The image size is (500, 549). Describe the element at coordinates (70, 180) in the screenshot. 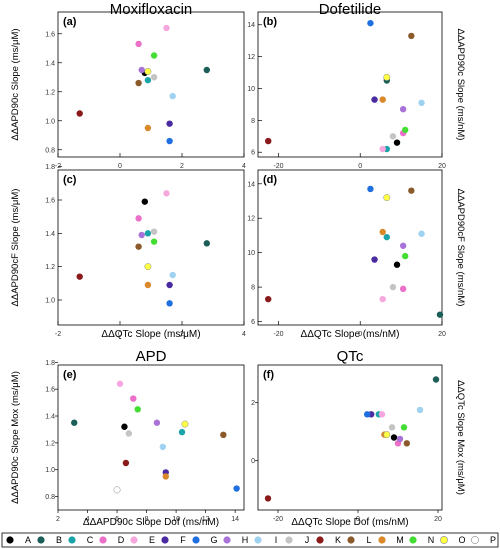

I see `panel-label: (c)` at that location.